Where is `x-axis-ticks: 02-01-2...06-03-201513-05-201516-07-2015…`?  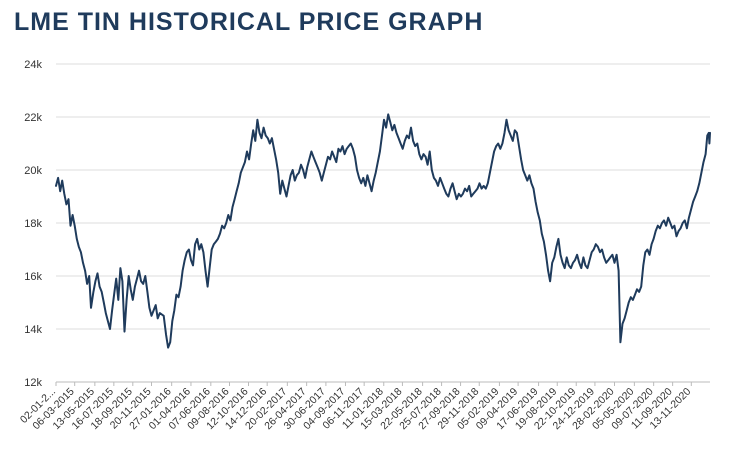
x-axis-ticks: 02-01-2...06-03-201513-05-201516-07-2015… is located at coordinates (356, 407).